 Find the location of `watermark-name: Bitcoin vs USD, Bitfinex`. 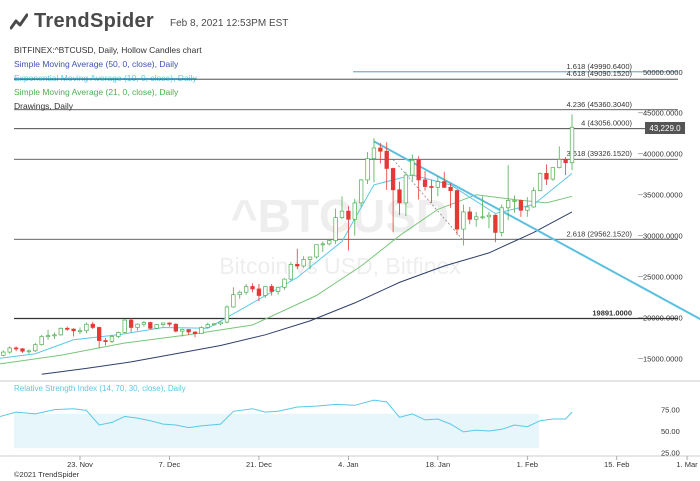

watermark-name: Bitcoin vs USD, Bitfinex is located at coordinates (340, 266).